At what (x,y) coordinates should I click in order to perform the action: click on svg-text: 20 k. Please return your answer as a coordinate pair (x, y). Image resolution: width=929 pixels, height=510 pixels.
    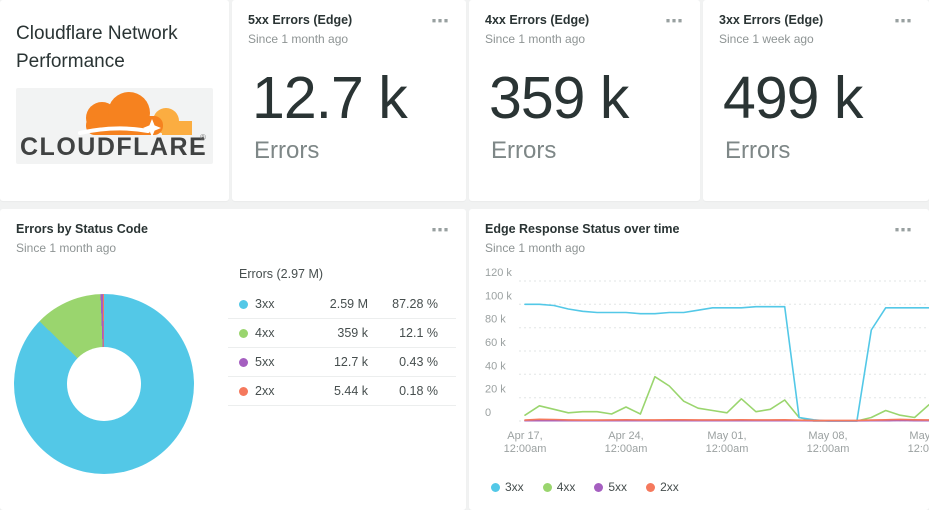
    Looking at the image, I should click on (495, 390).